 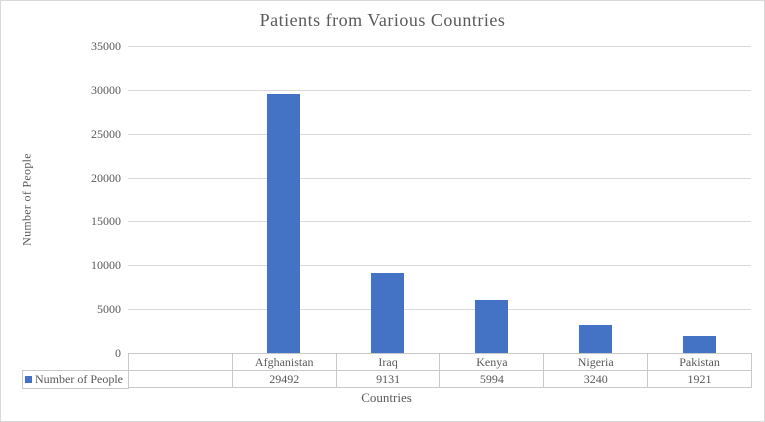 I want to click on y-axis-title: Number of People, so click(x=26, y=199).